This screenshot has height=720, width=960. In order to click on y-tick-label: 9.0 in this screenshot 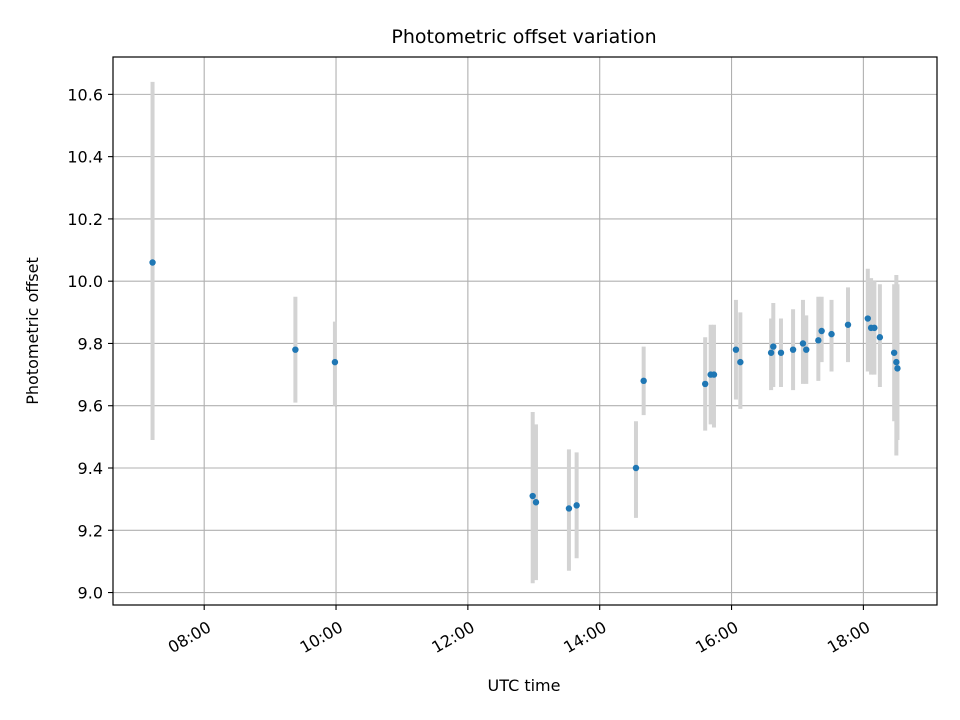, I will do `click(90, 593)`.